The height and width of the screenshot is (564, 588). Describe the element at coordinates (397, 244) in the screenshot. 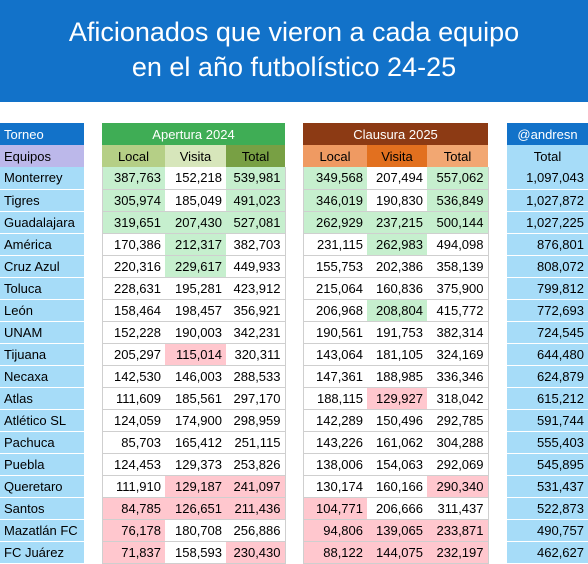

I see `clausura-visita-cell: 262,983` at that location.